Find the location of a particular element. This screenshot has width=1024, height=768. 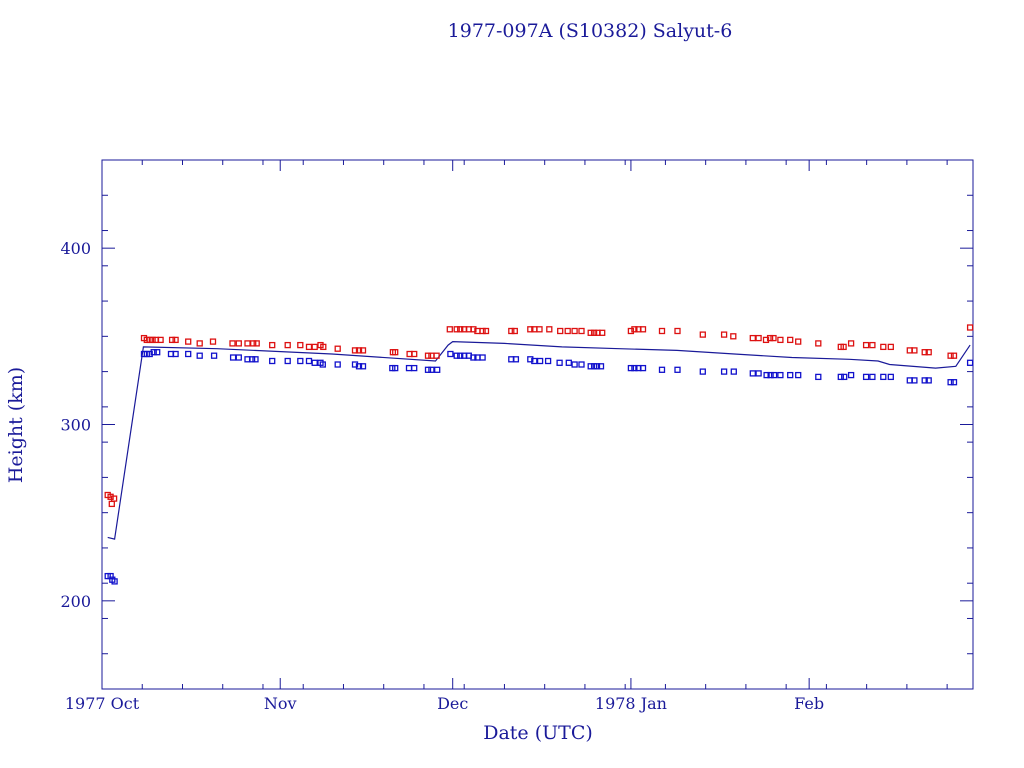

chart-title: 1977-097A (S10382) Salyut-6 is located at coordinates (590, 31).